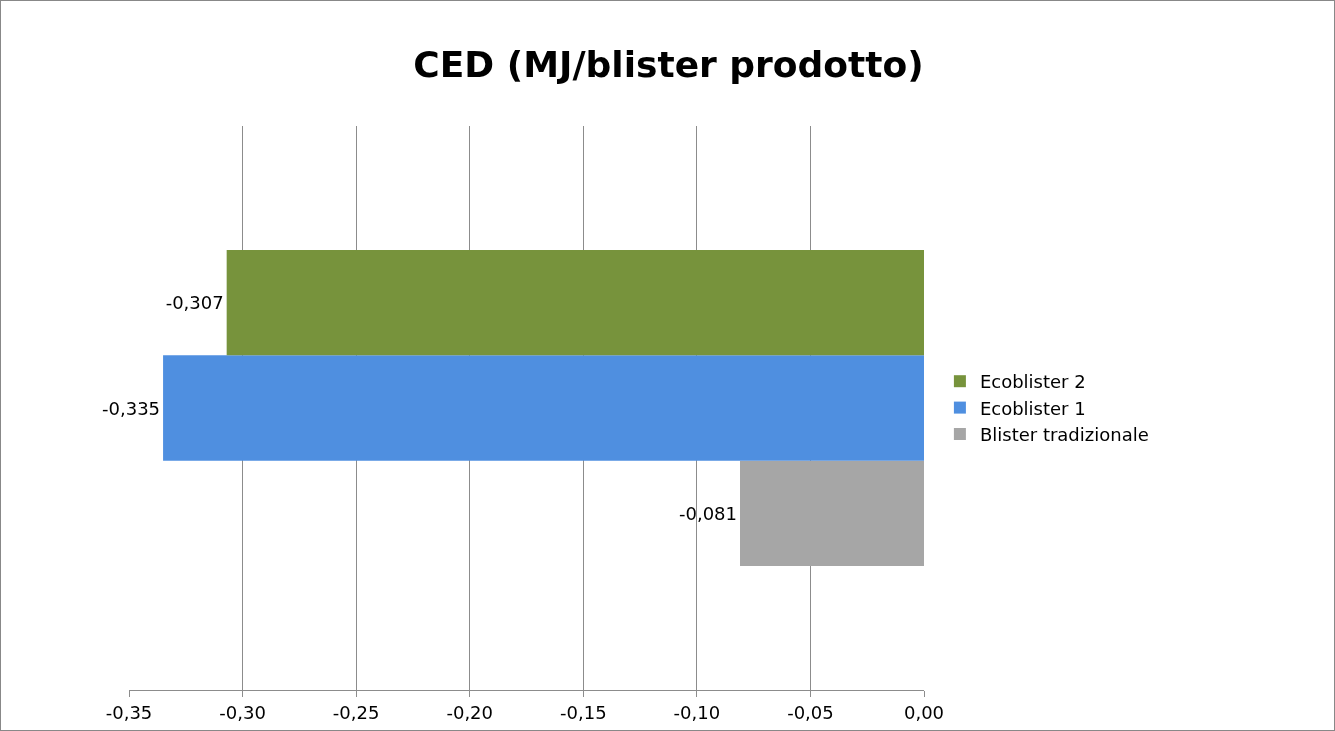 The height and width of the screenshot is (731, 1335). What do you see at coordinates (1064, 435) in the screenshot?
I see `legend-label: Blister tradizionale` at bounding box center [1064, 435].